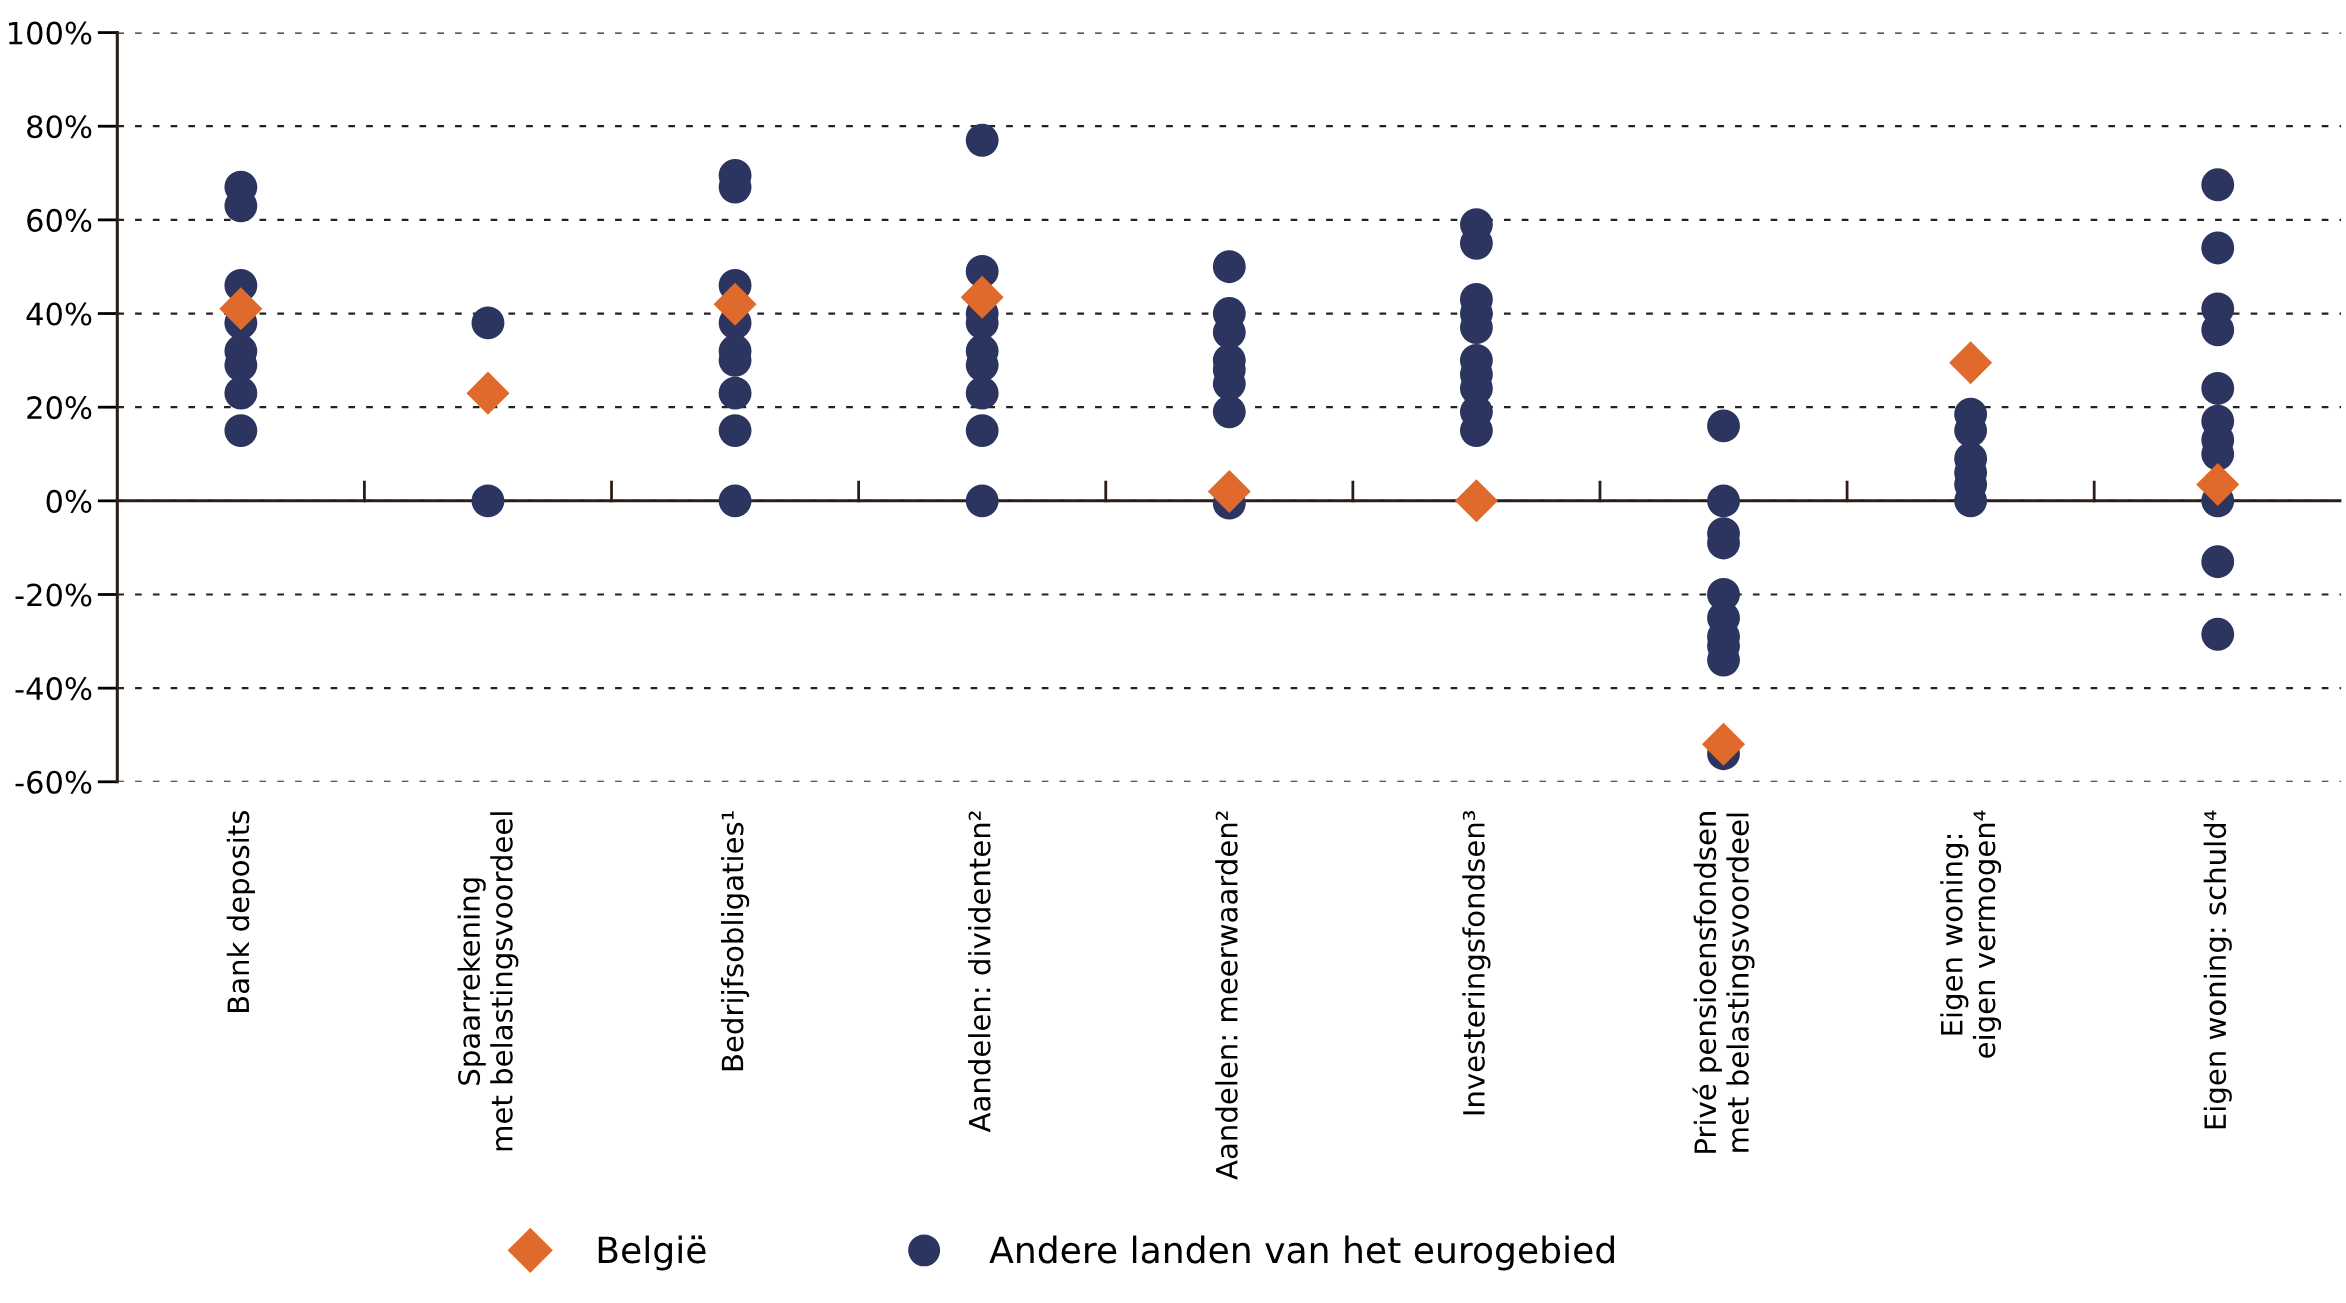 The image size is (2346, 1303). What do you see at coordinates (53, 689) in the screenshot?
I see `y-tick-label: -40%` at bounding box center [53, 689].